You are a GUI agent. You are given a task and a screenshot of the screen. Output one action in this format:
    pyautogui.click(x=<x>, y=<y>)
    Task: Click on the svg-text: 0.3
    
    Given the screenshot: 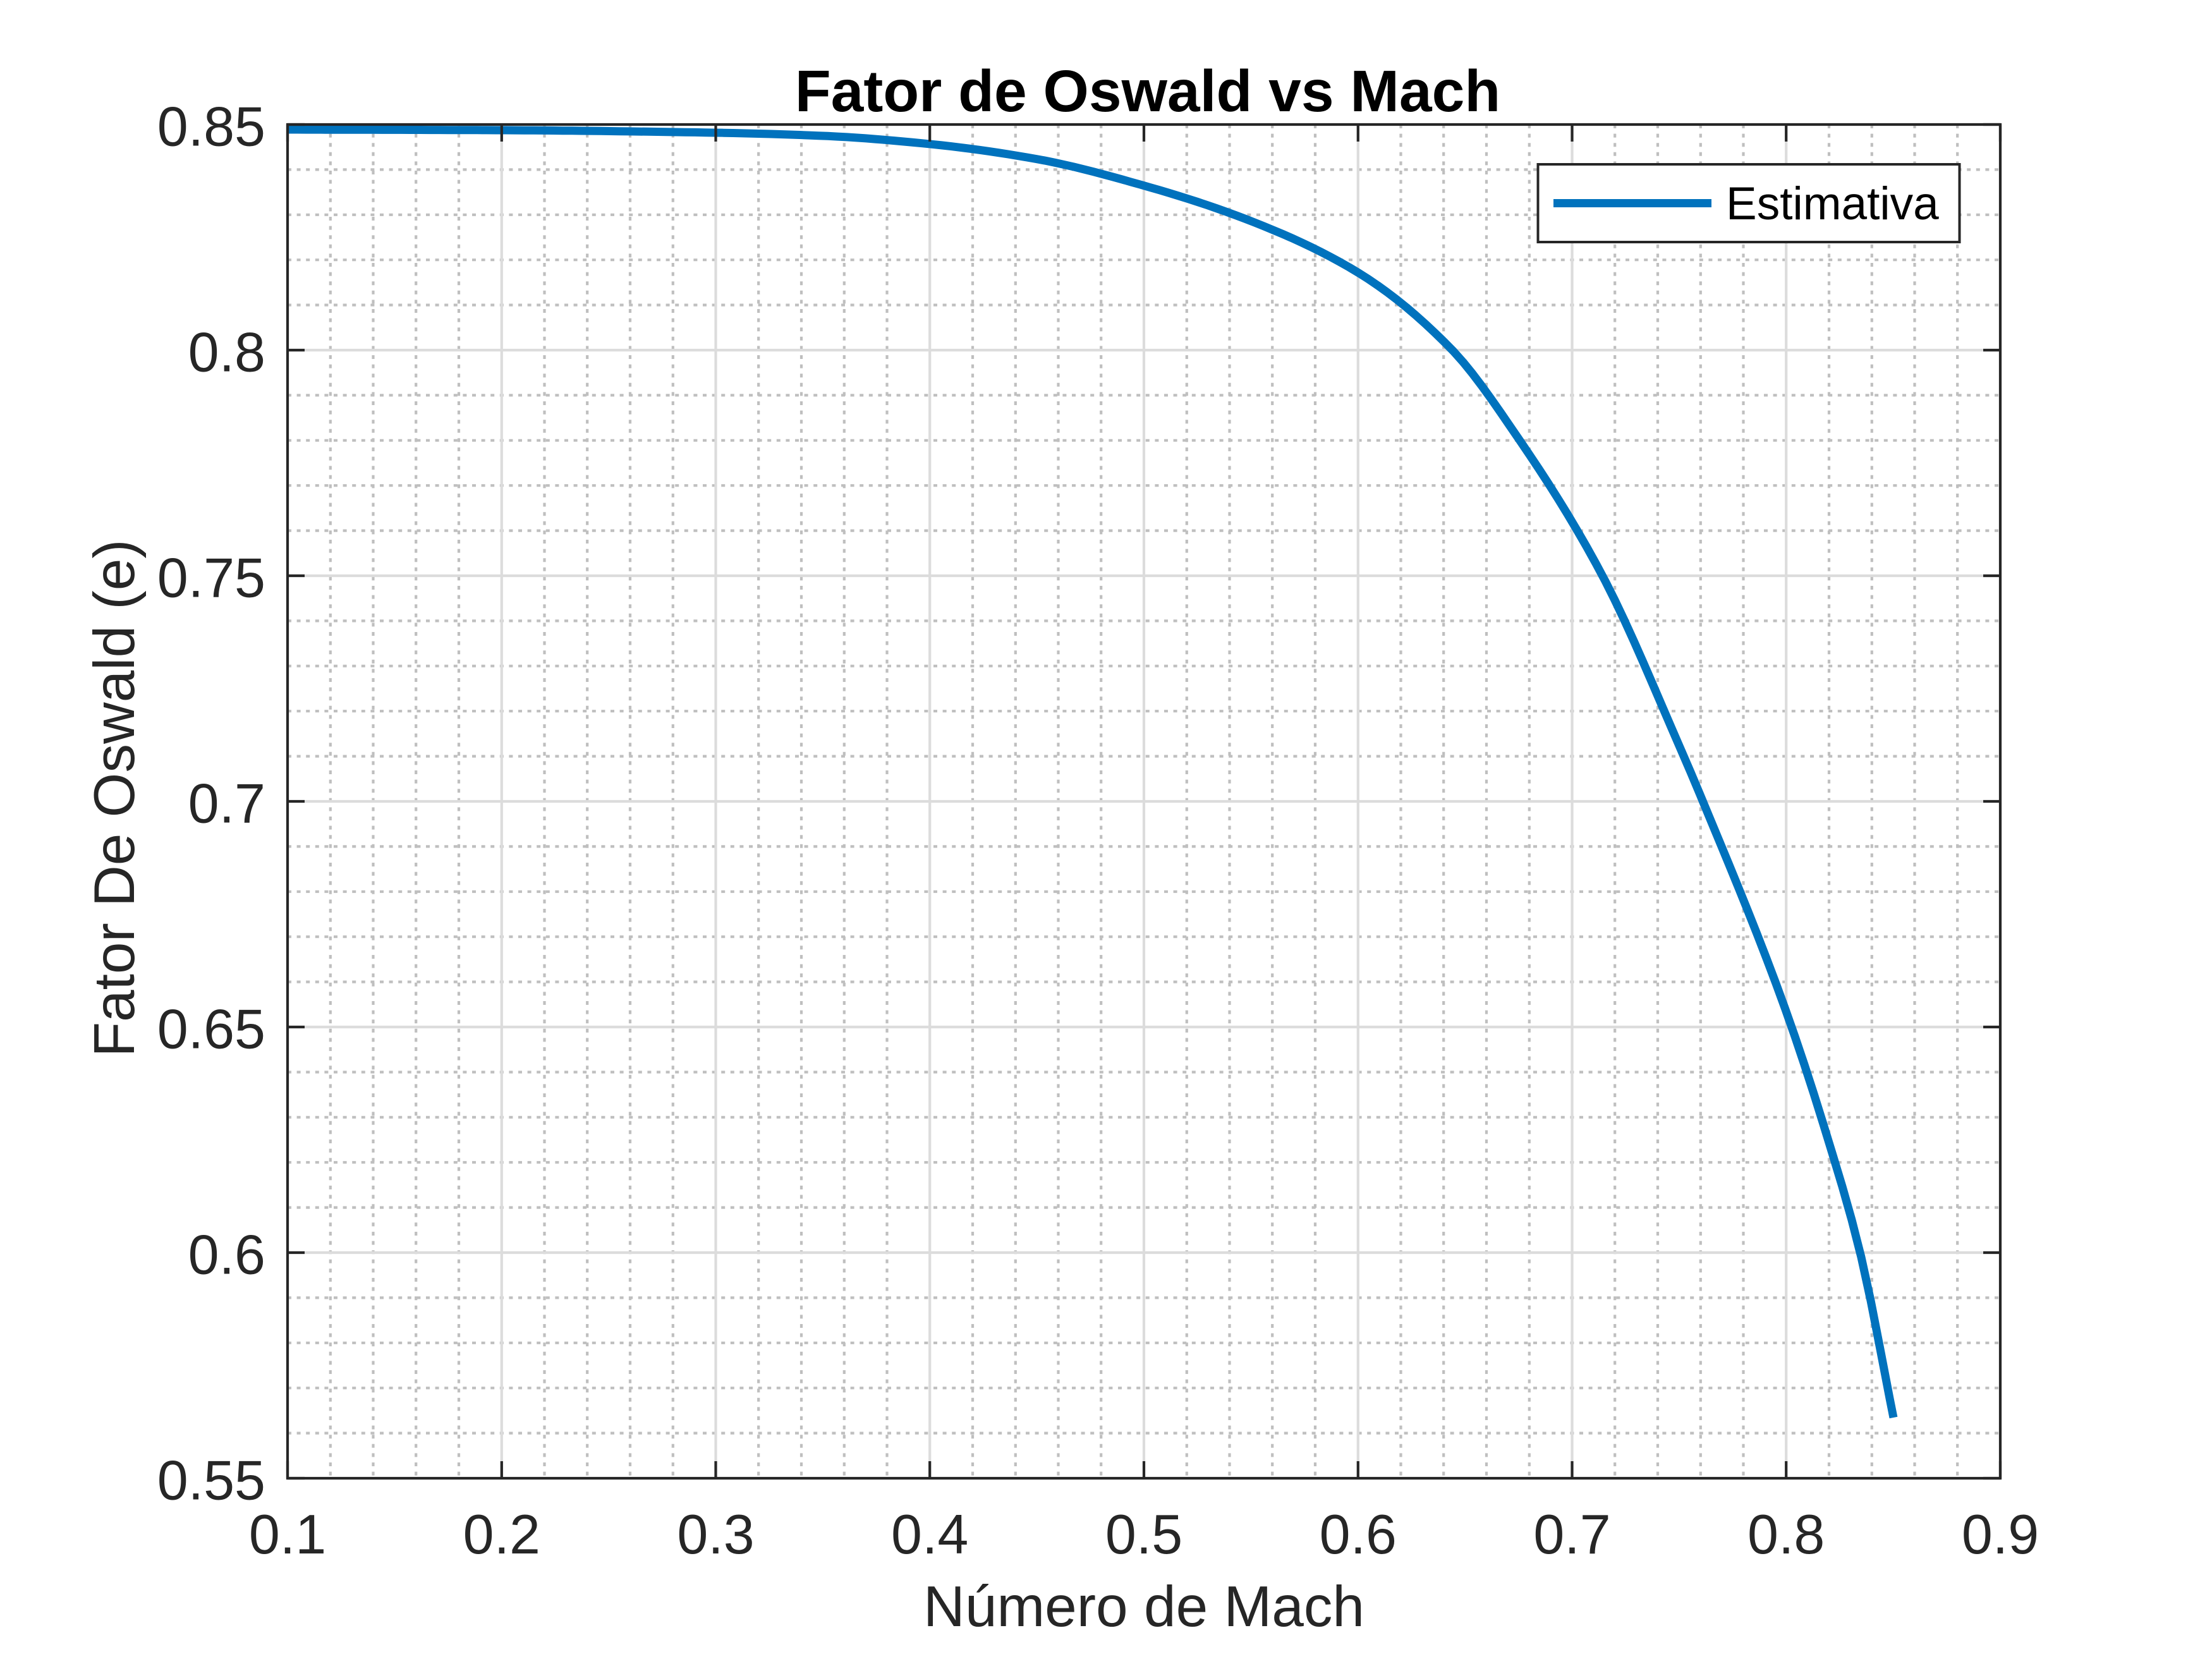 What is the action you would take?
    pyautogui.click(x=715, y=1534)
    